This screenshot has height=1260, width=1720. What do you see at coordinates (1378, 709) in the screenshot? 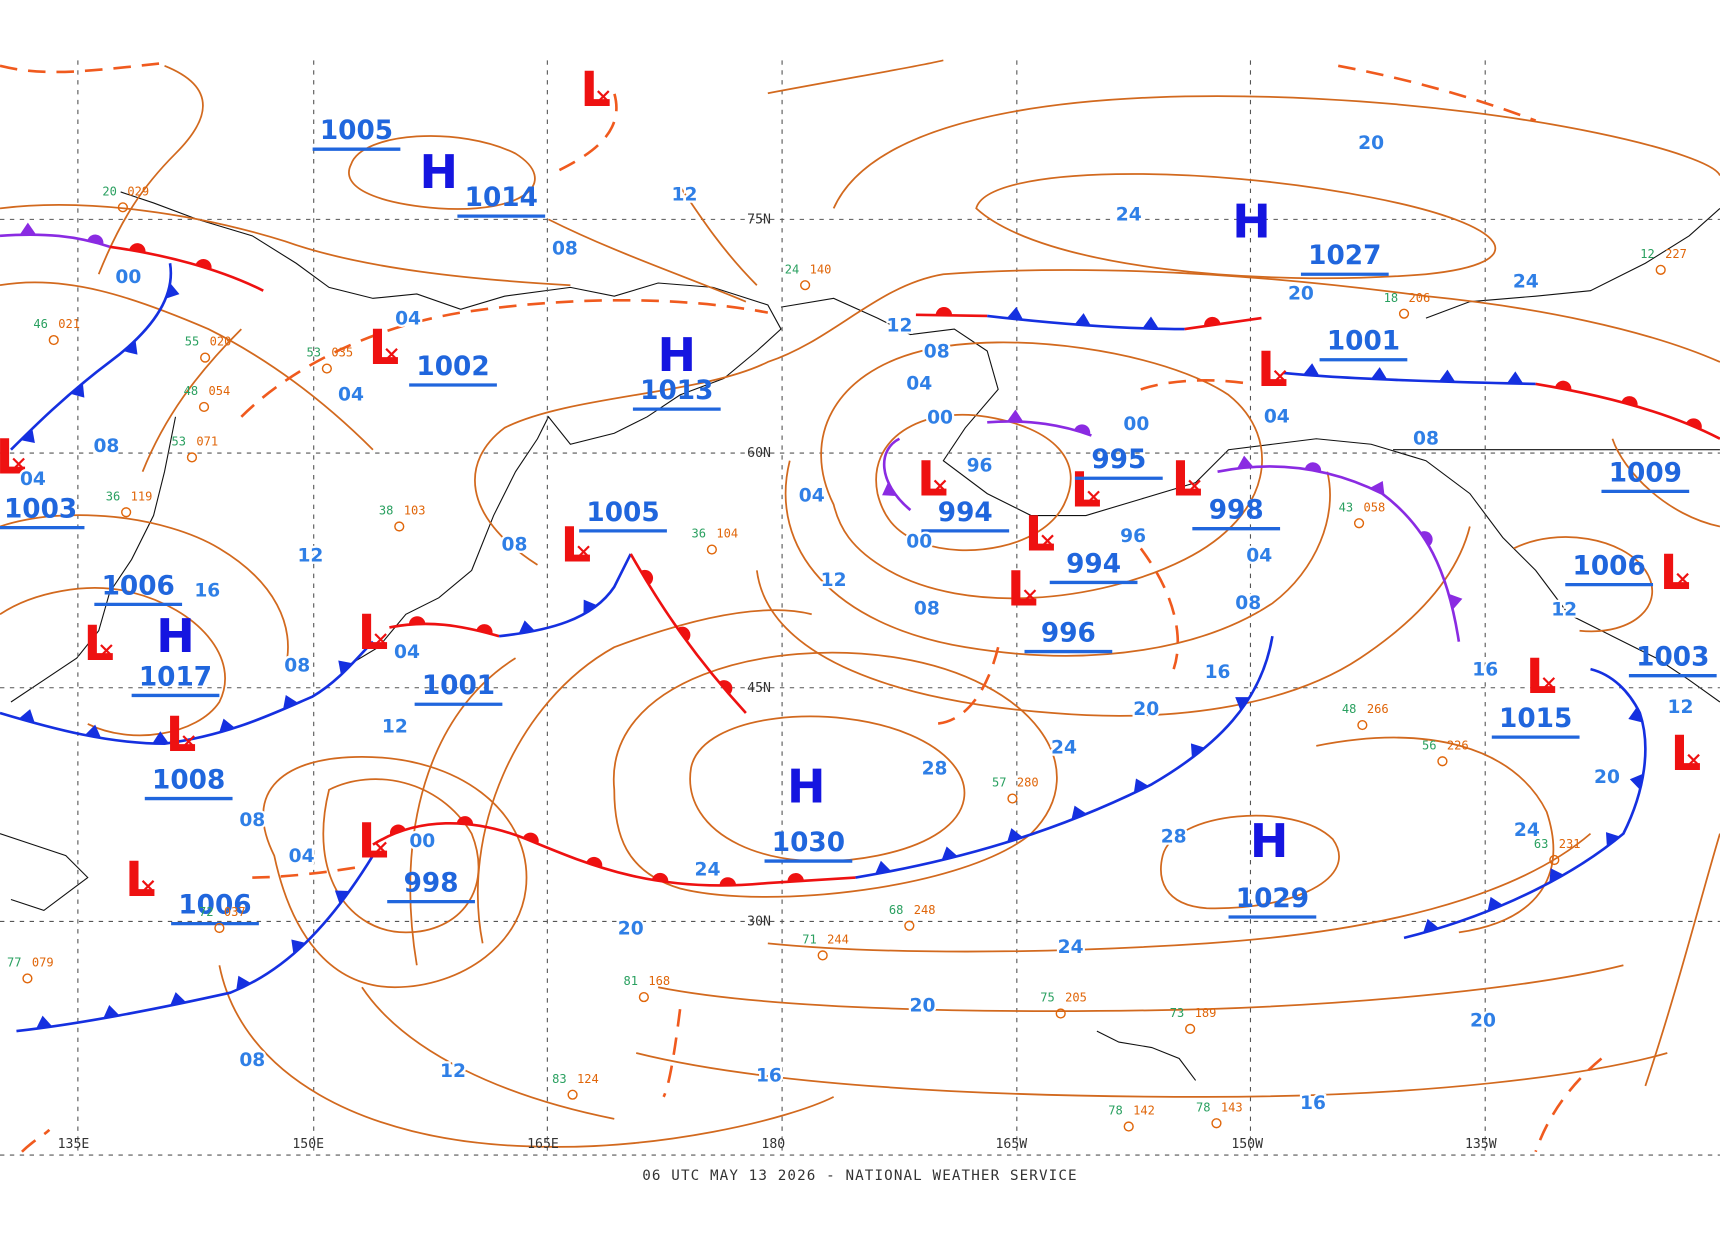
I see `station-pressure: 266` at bounding box center [1378, 709].